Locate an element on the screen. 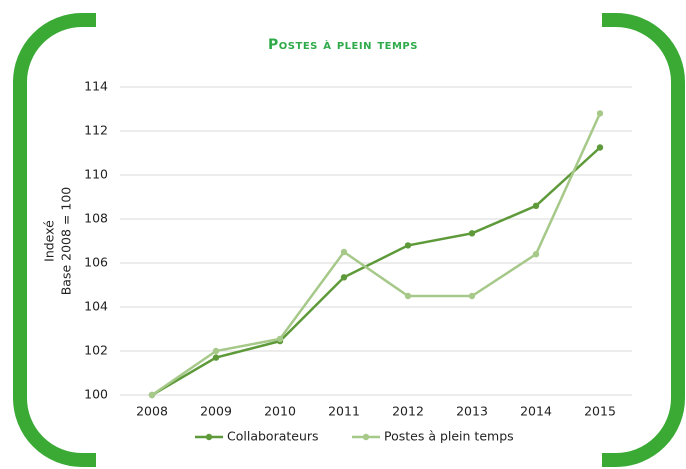 The image size is (686, 469). y-tick-label: 100 is located at coordinates (96, 394).